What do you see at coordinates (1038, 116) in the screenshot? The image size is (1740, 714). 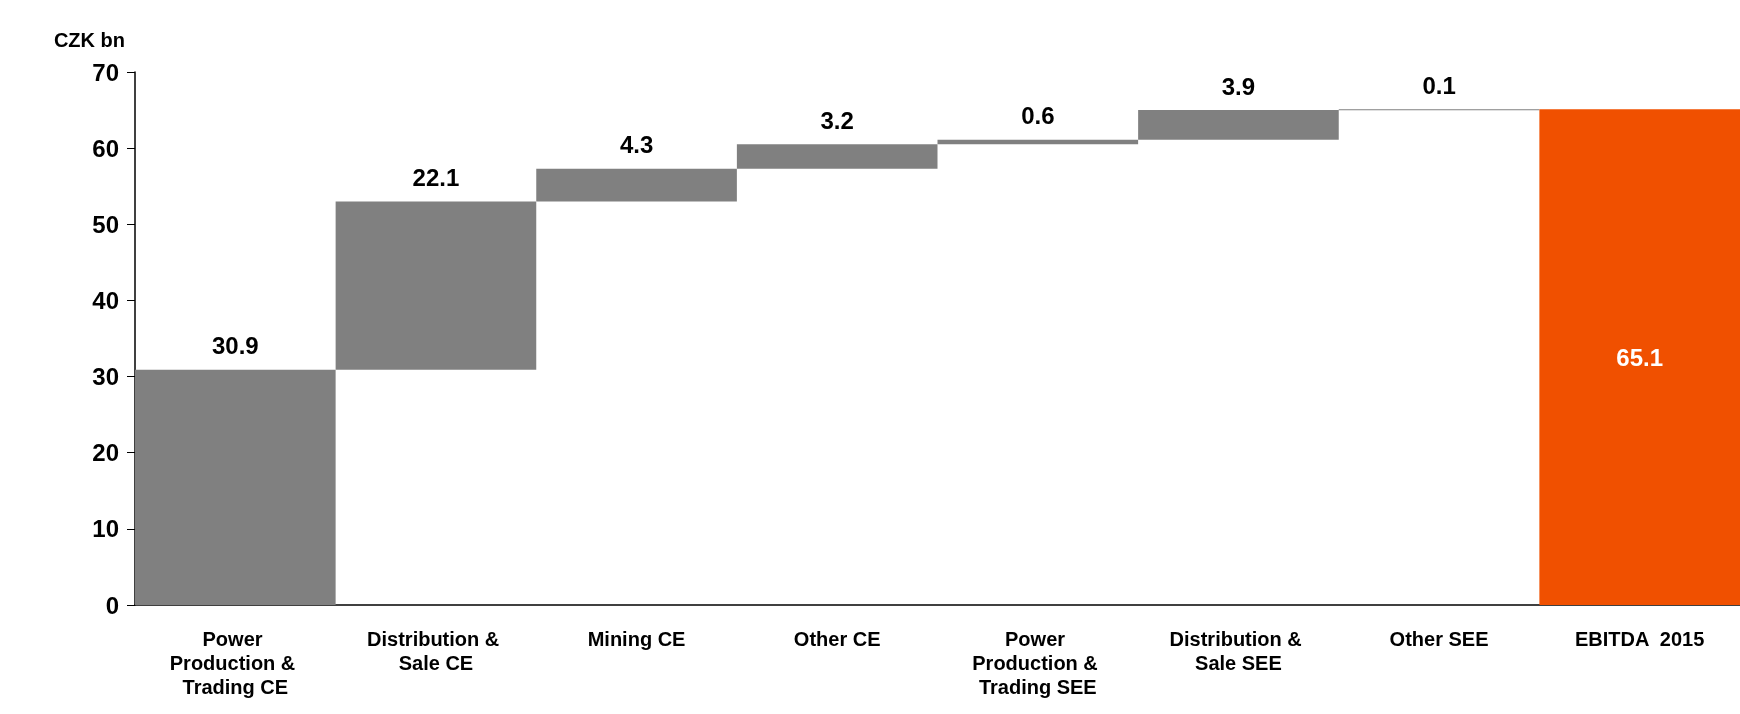 I see `data-label: 0.6` at bounding box center [1038, 116].